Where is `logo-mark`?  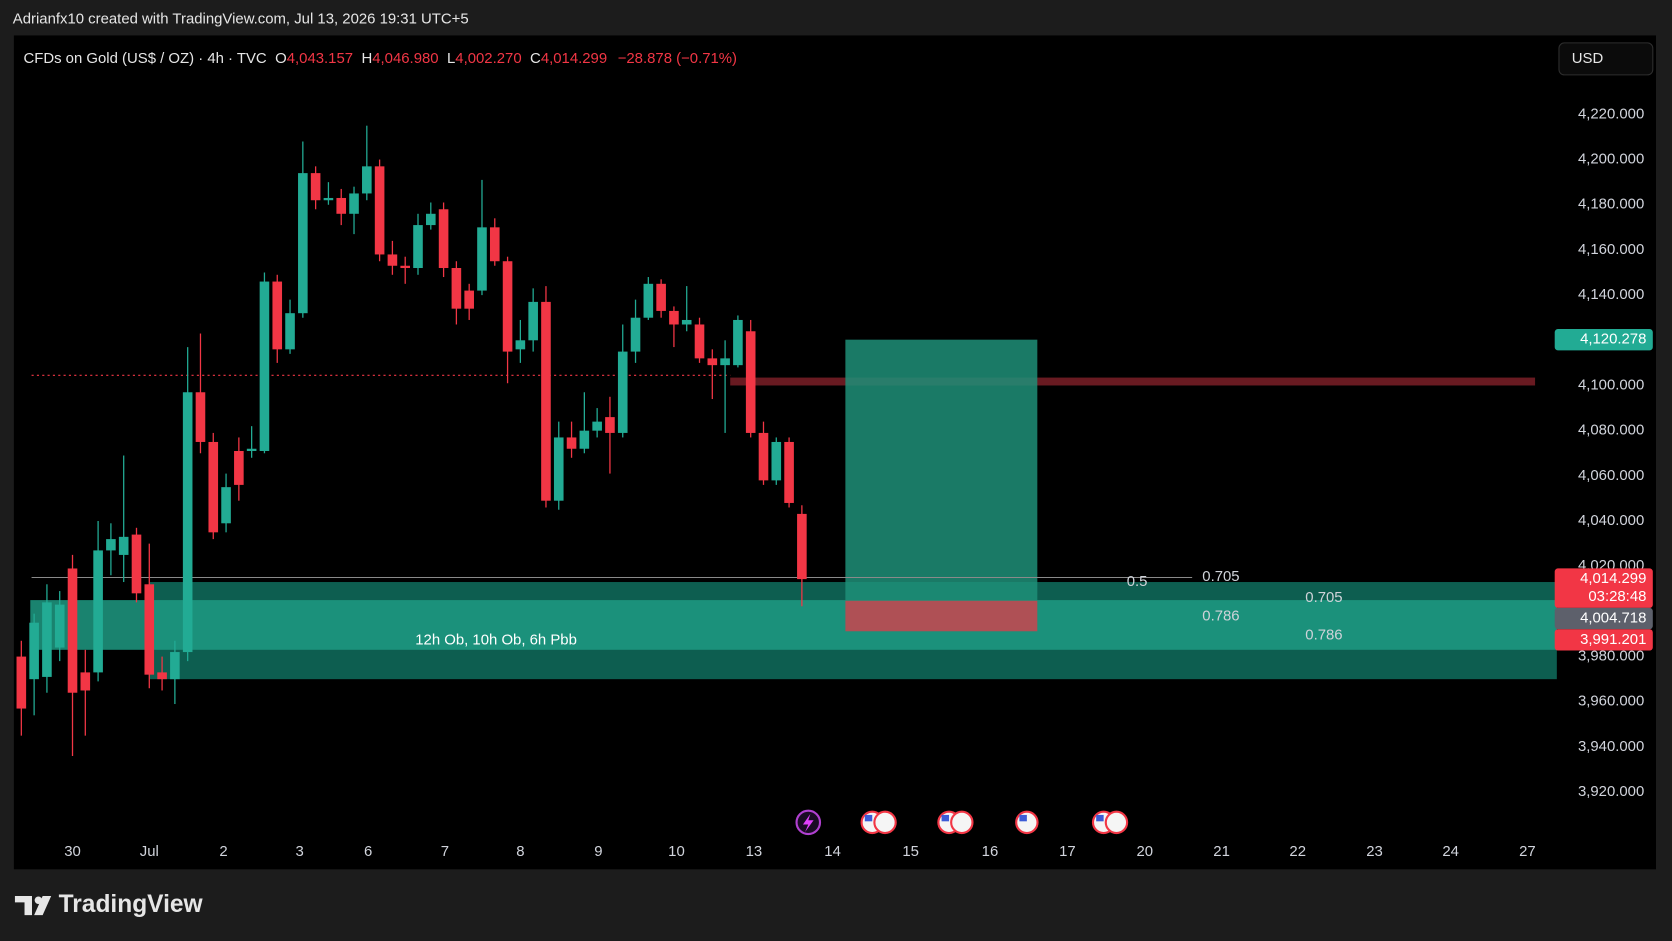 logo-mark is located at coordinates (43, 905).